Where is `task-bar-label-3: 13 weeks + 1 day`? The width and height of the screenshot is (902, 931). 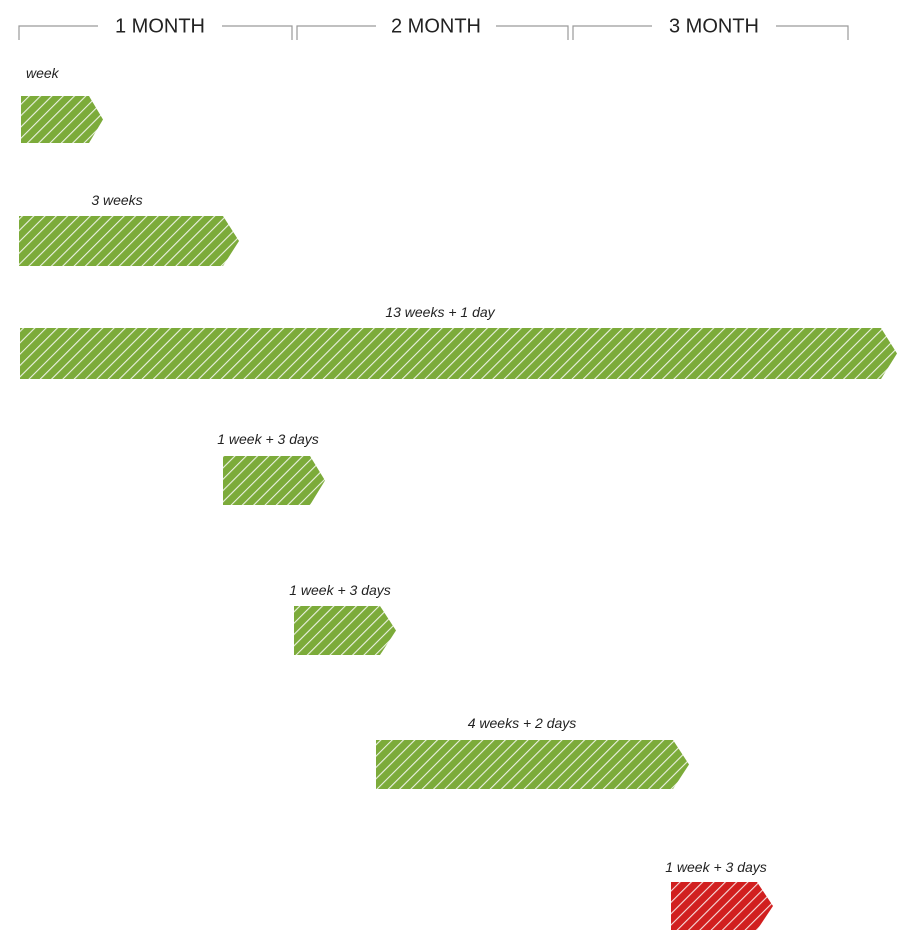
task-bar-label-3: 13 weeks + 1 day is located at coordinates (440, 312).